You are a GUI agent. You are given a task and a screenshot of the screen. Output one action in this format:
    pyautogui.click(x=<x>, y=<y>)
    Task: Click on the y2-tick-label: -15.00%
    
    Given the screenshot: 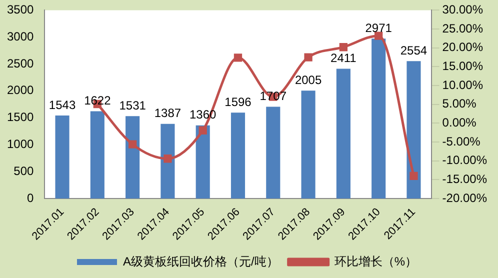 What is the action you would take?
    pyautogui.click(x=465, y=179)
    